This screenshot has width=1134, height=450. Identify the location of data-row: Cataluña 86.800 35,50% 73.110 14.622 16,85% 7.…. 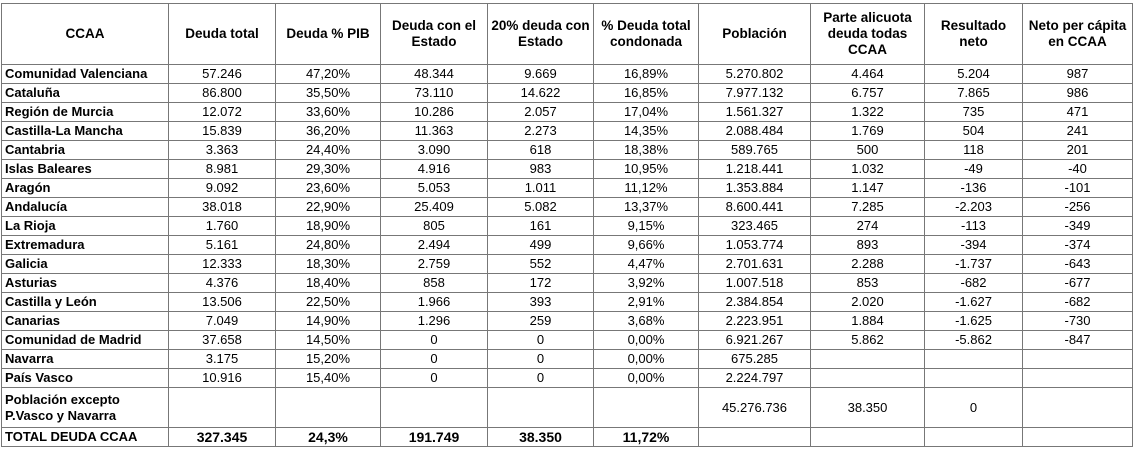
(567, 93).